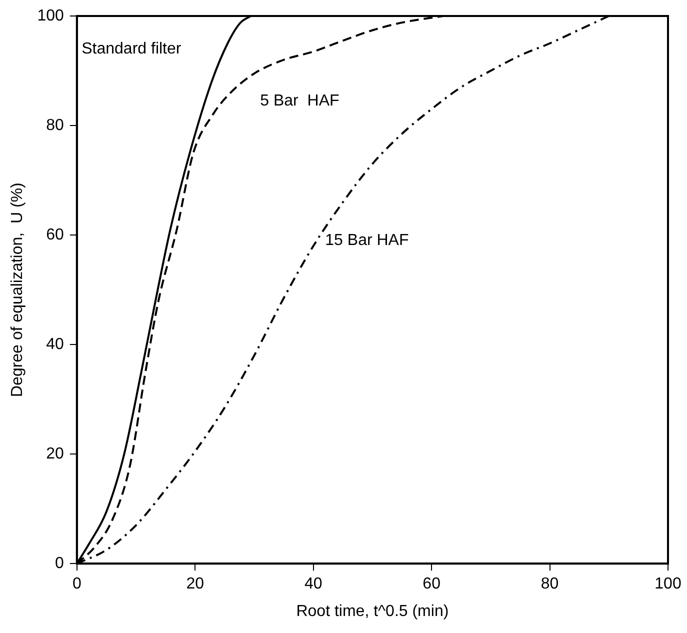 This screenshot has width=687, height=633. What do you see at coordinates (59, 563) in the screenshot?
I see `y-tick-label: 0` at bounding box center [59, 563].